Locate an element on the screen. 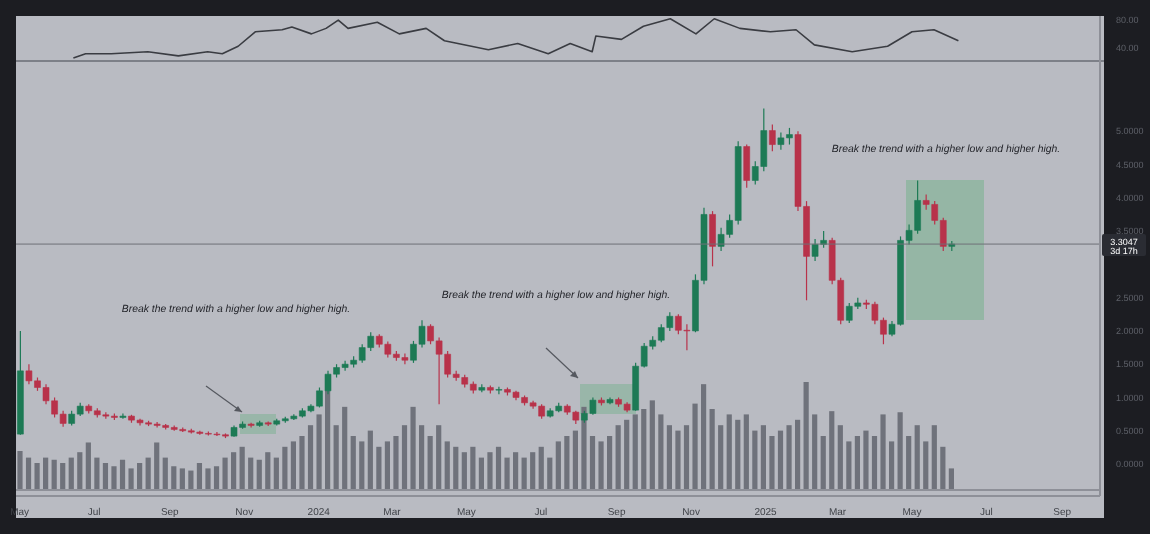  line-series is located at coordinates (516, 38).